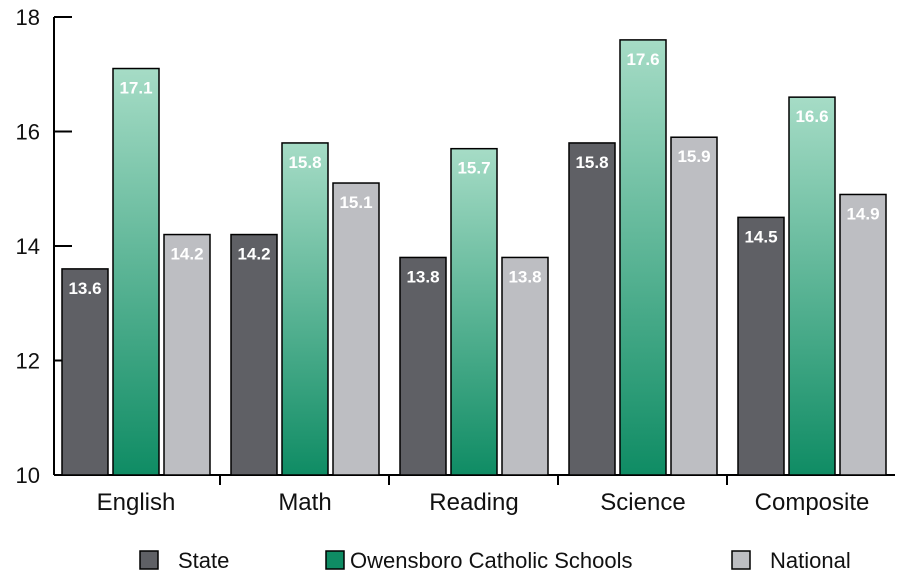  What do you see at coordinates (136, 502) in the screenshot?
I see `x-category-label: English` at bounding box center [136, 502].